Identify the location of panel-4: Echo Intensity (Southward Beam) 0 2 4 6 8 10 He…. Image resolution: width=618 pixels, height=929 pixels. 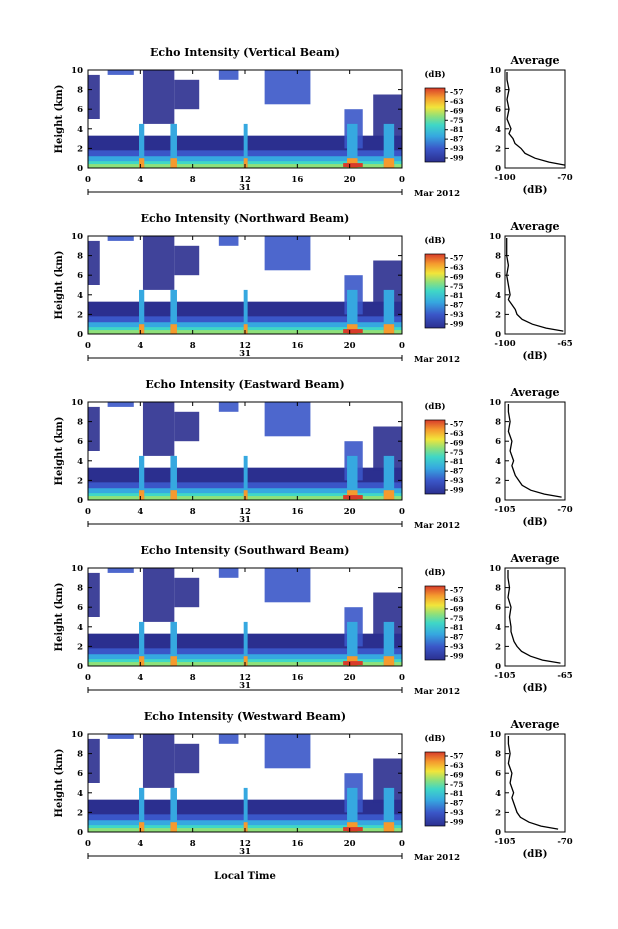
(313, 620).